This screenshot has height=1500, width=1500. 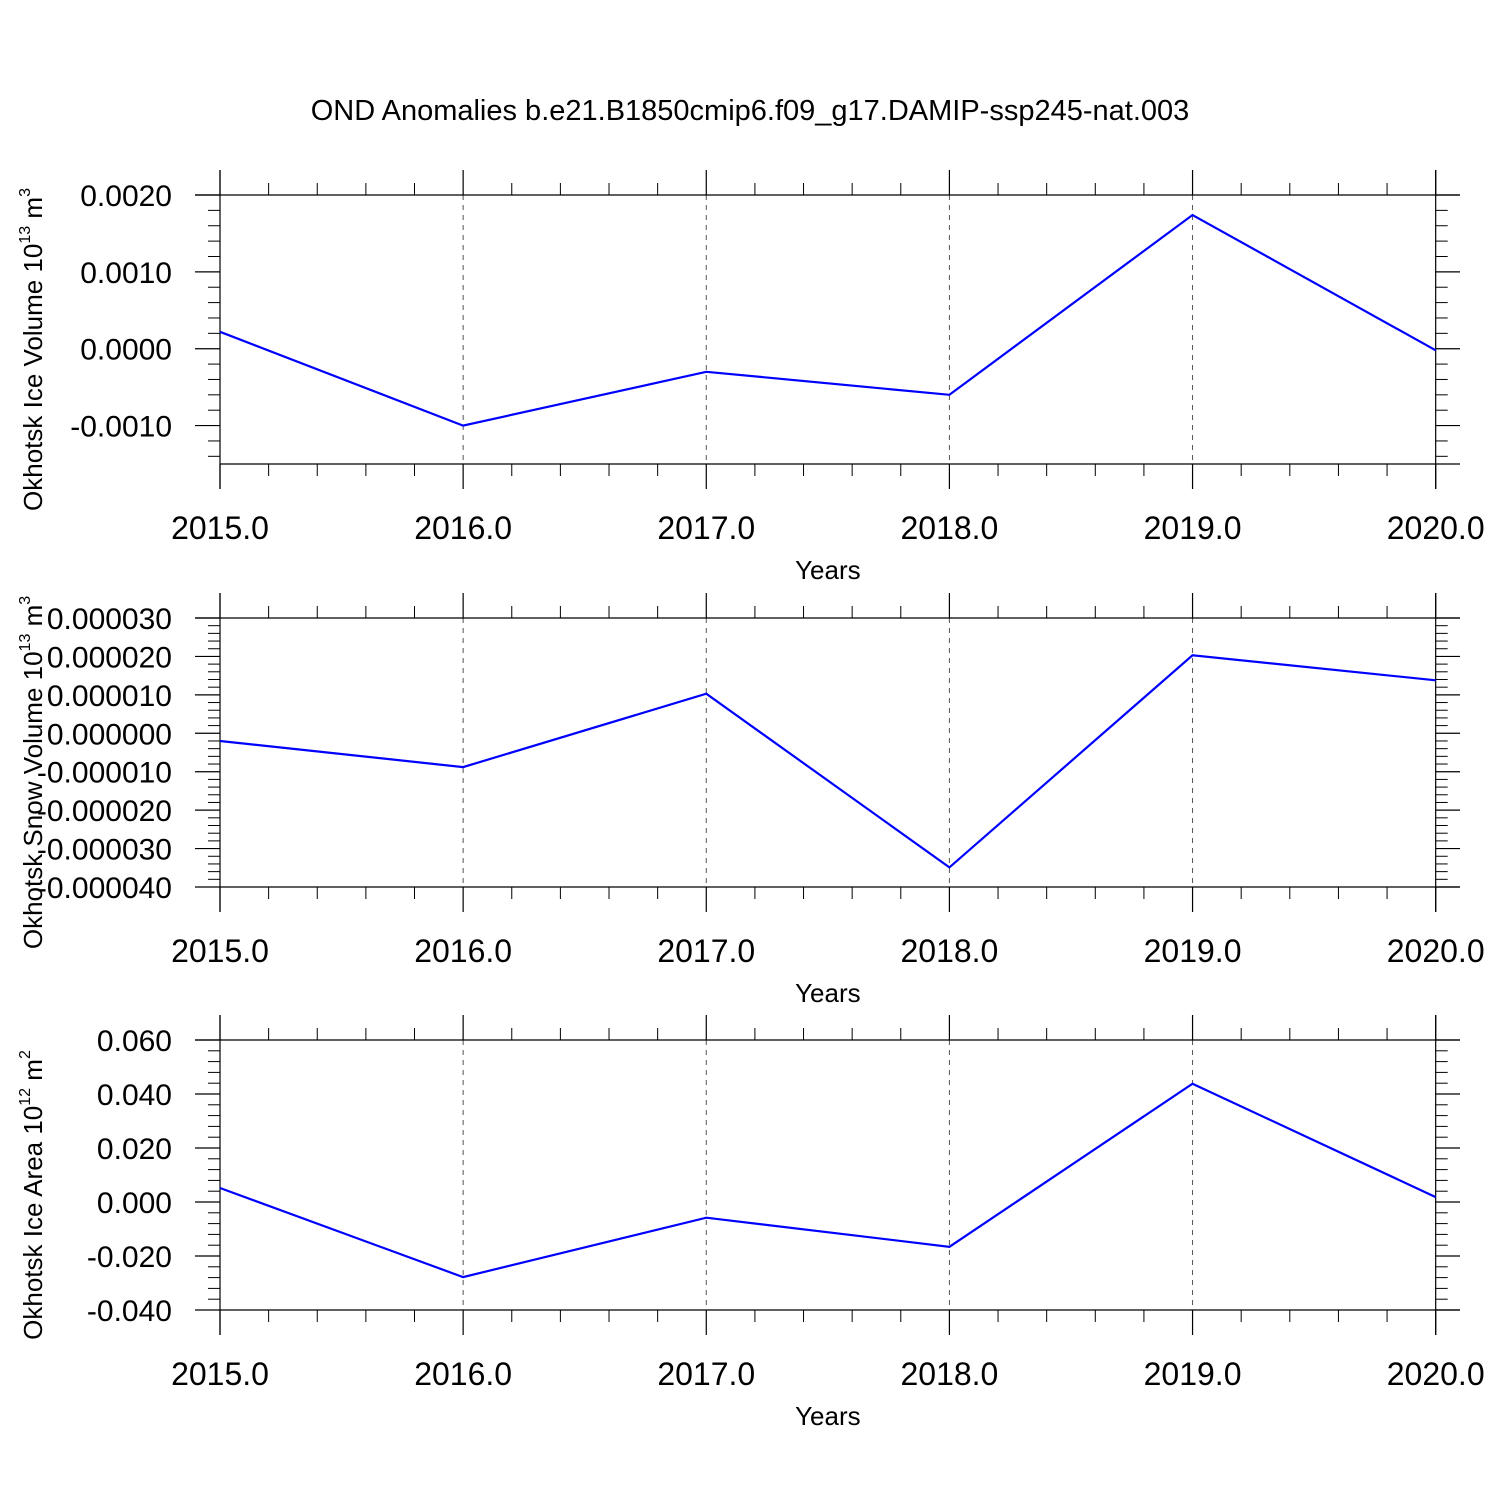 What do you see at coordinates (126, 196) in the screenshot?
I see `y-tick-label: 0.0020` at bounding box center [126, 196].